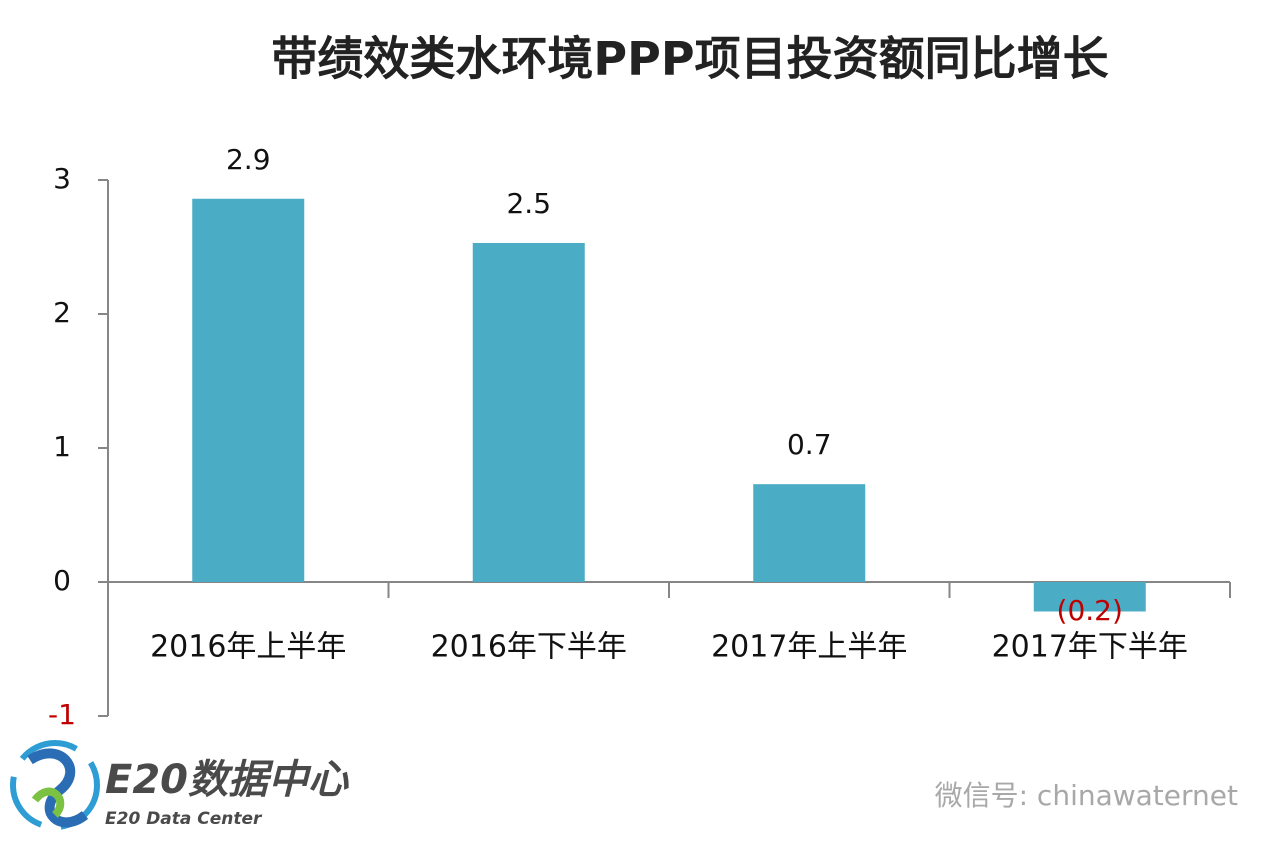 The height and width of the screenshot is (857, 1280). Describe the element at coordinates (62, 312) in the screenshot. I see `y-tick-label: 2` at that location.